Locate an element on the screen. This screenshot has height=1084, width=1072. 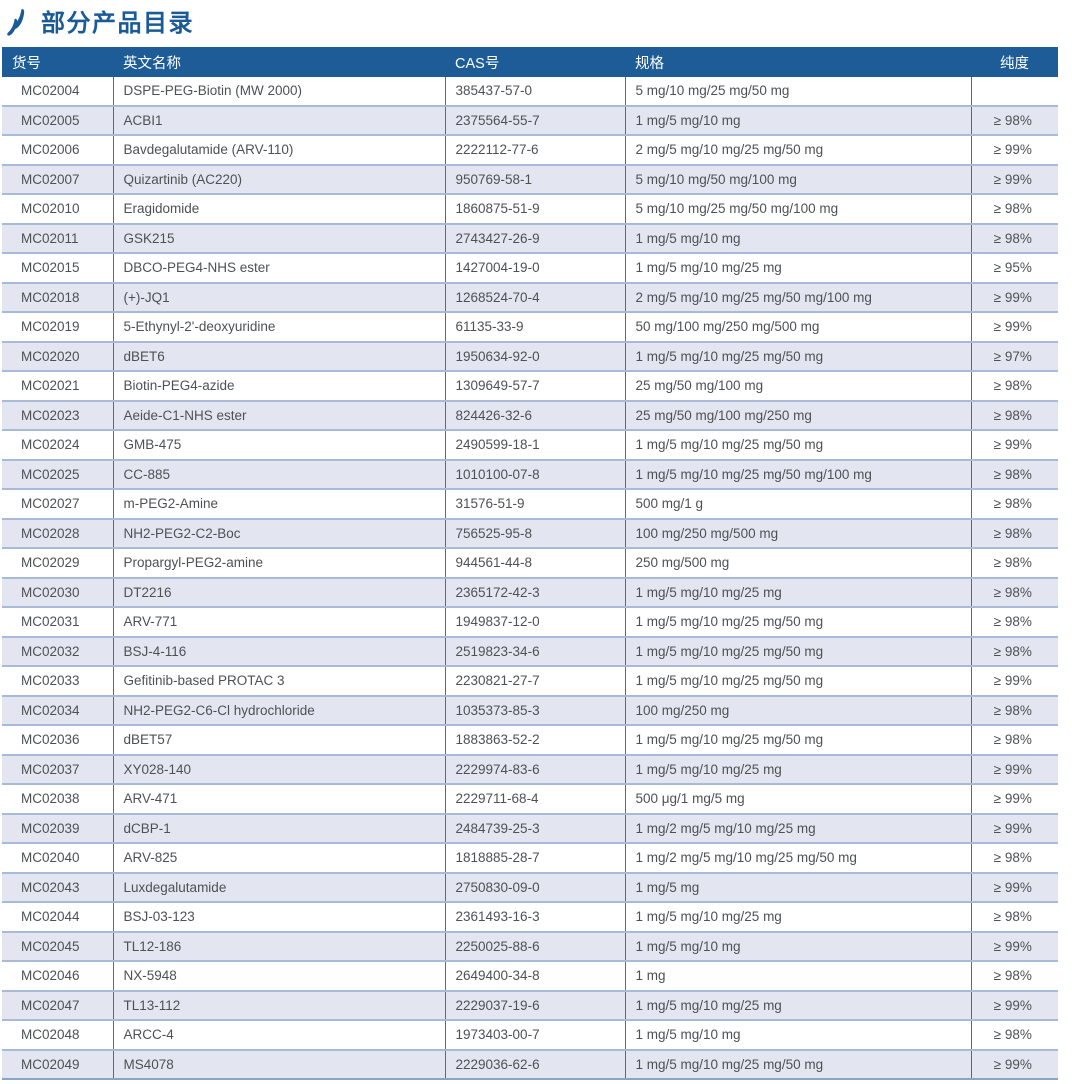
item-code-cell: MC02021 is located at coordinates (57, 386).